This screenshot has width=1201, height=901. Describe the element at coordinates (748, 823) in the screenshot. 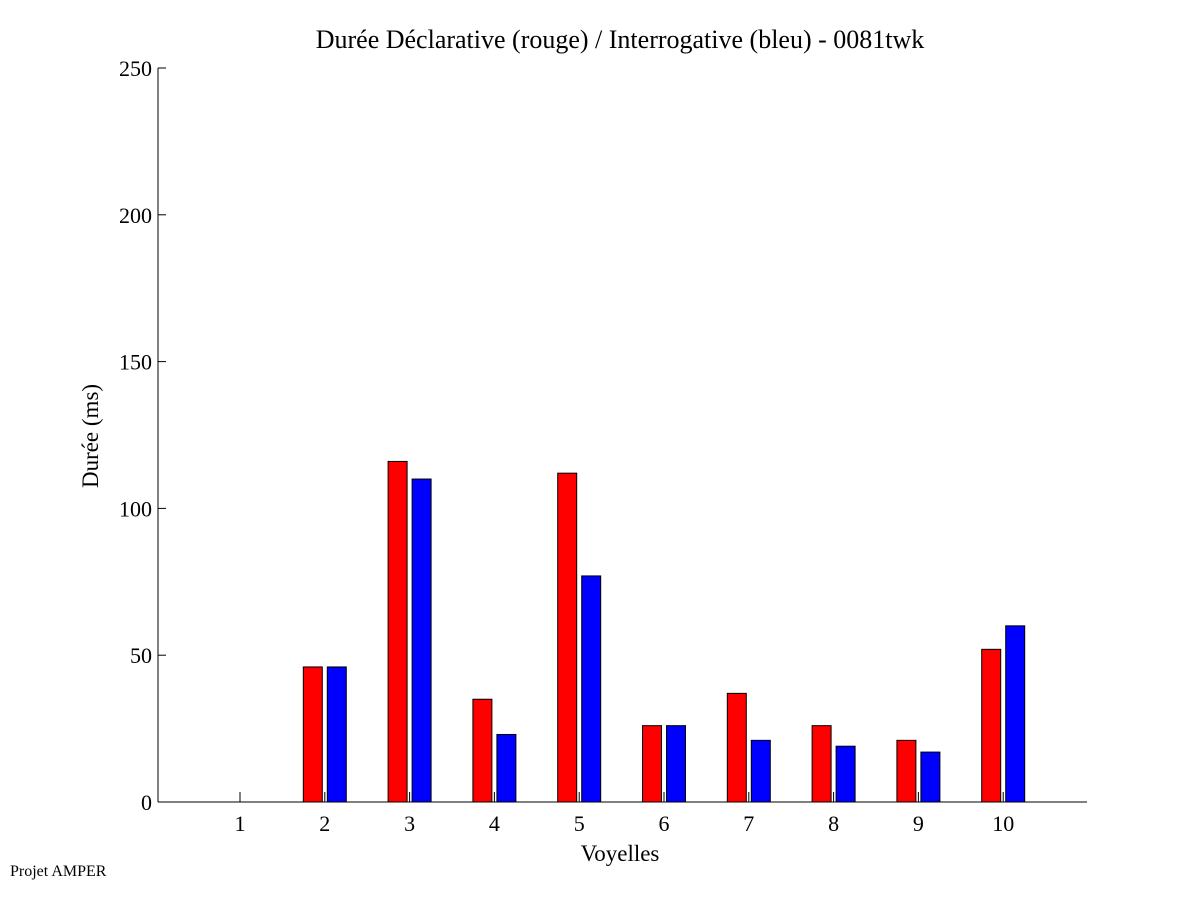

I see `x-tick-label: 7` at that location.